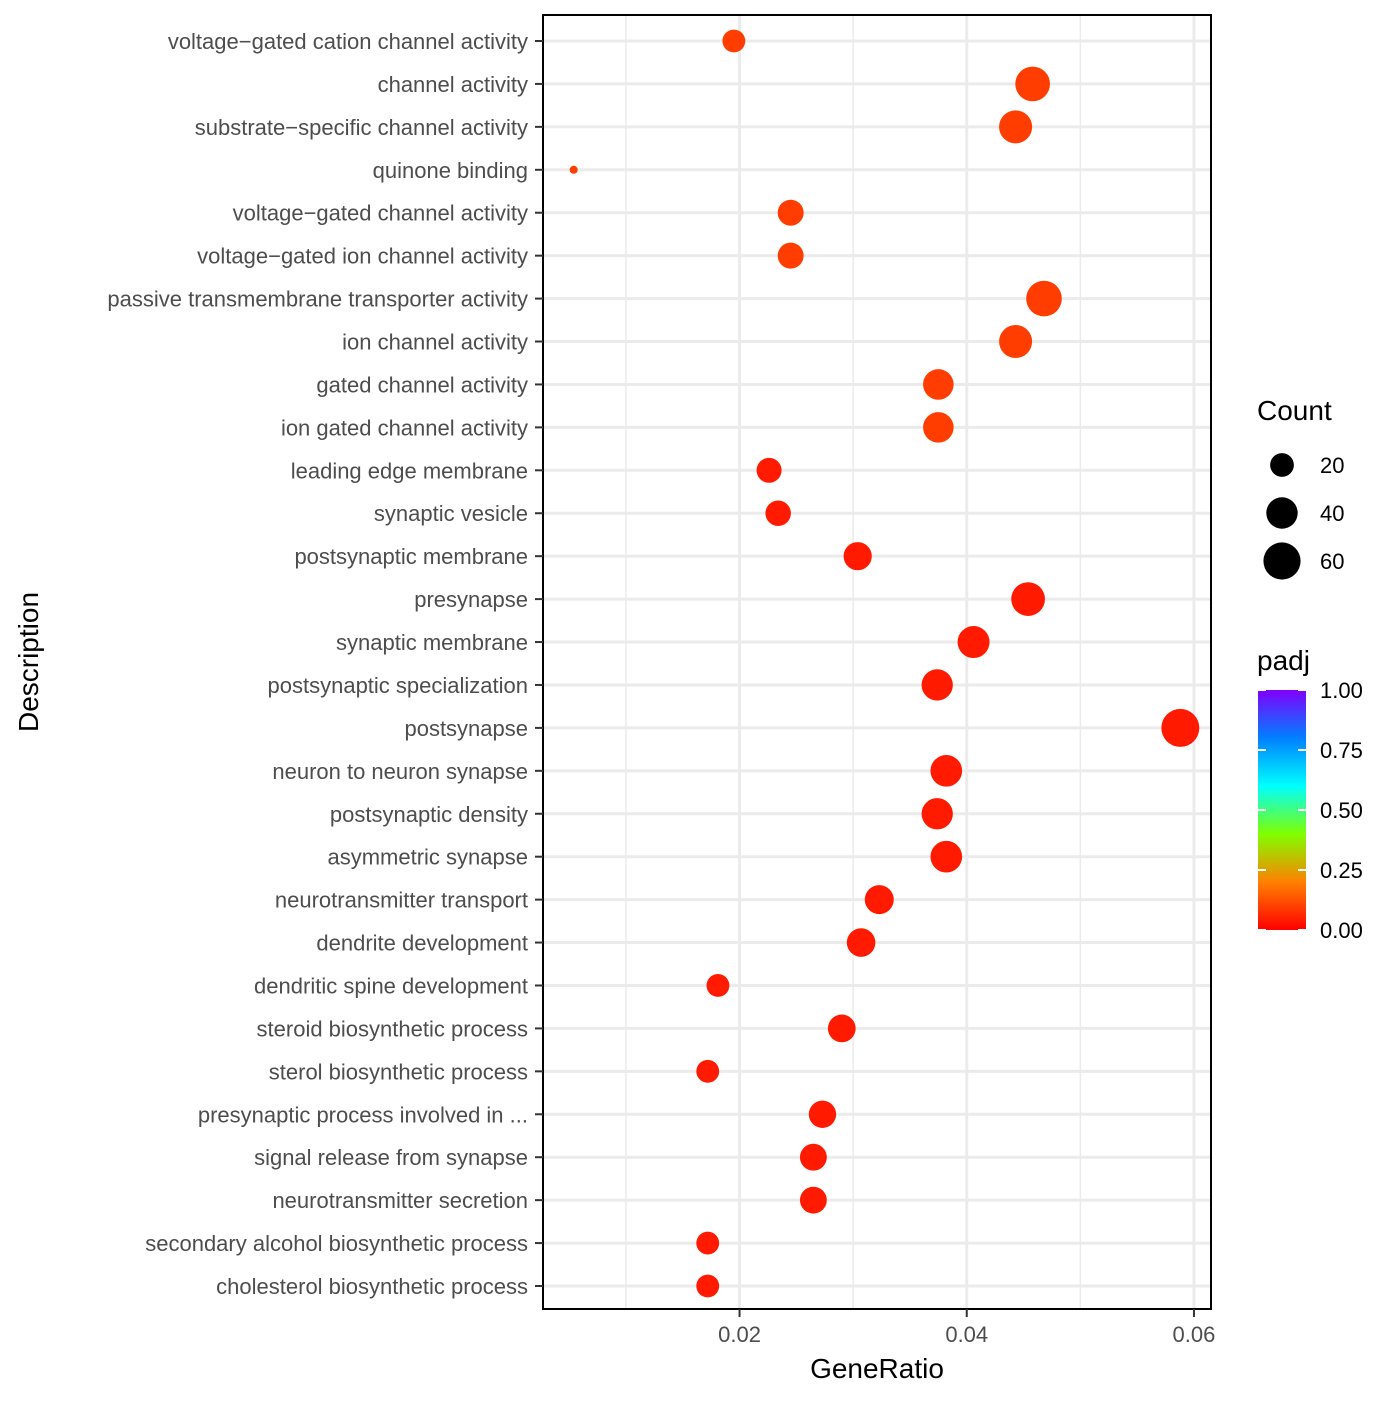  What do you see at coordinates (391, 985) in the screenshot?
I see `y-tick-label: dendritic spine development` at bounding box center [391, 985].